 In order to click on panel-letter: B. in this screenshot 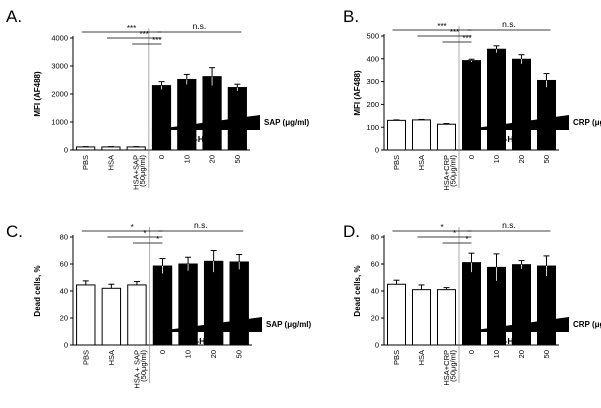, I will do `click(351, 16)`.